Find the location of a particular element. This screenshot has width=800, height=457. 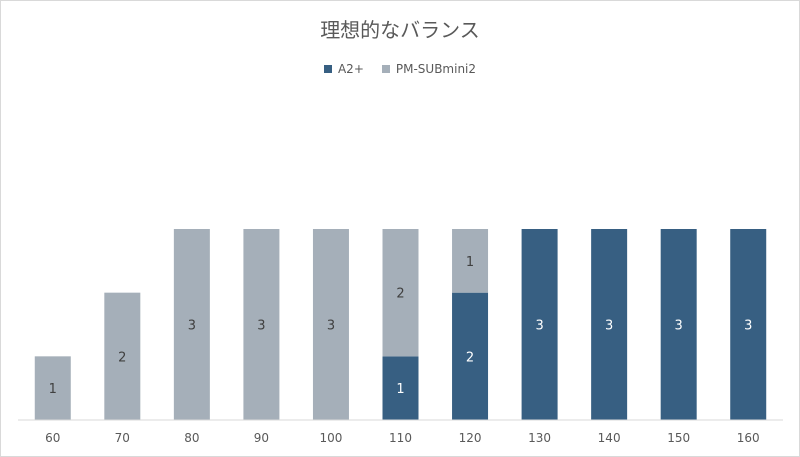

x-tick-label: 100 is located at coordinates (331, 438).